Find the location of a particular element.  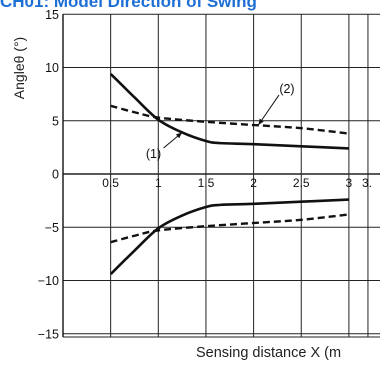

chart-title: CH01: Model Direction of Swing is located at coordinates (128, 5).